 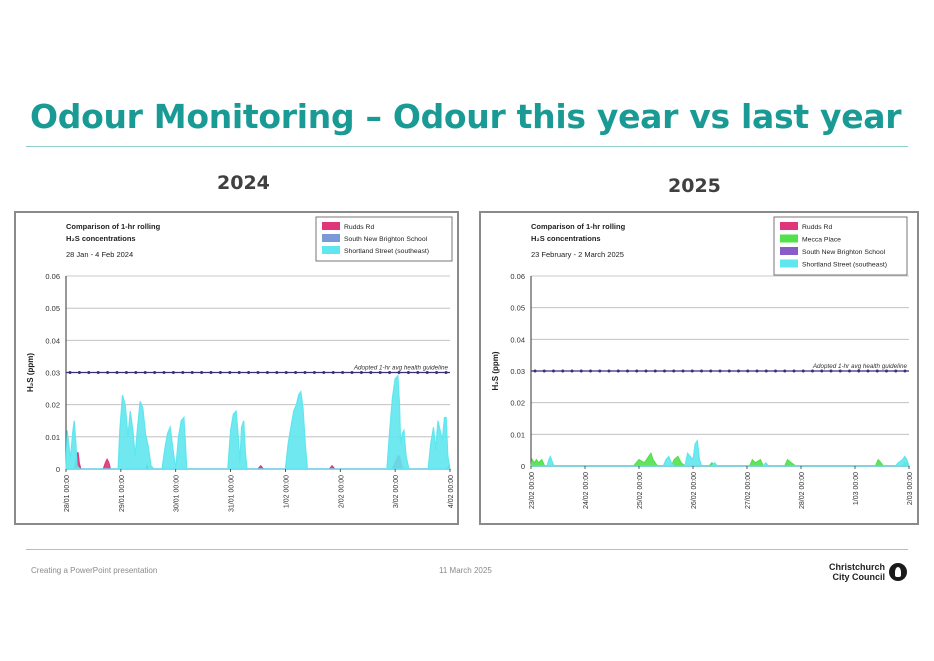 I want to click on logo-text-line2: City Council, so click(x=858, y=577).